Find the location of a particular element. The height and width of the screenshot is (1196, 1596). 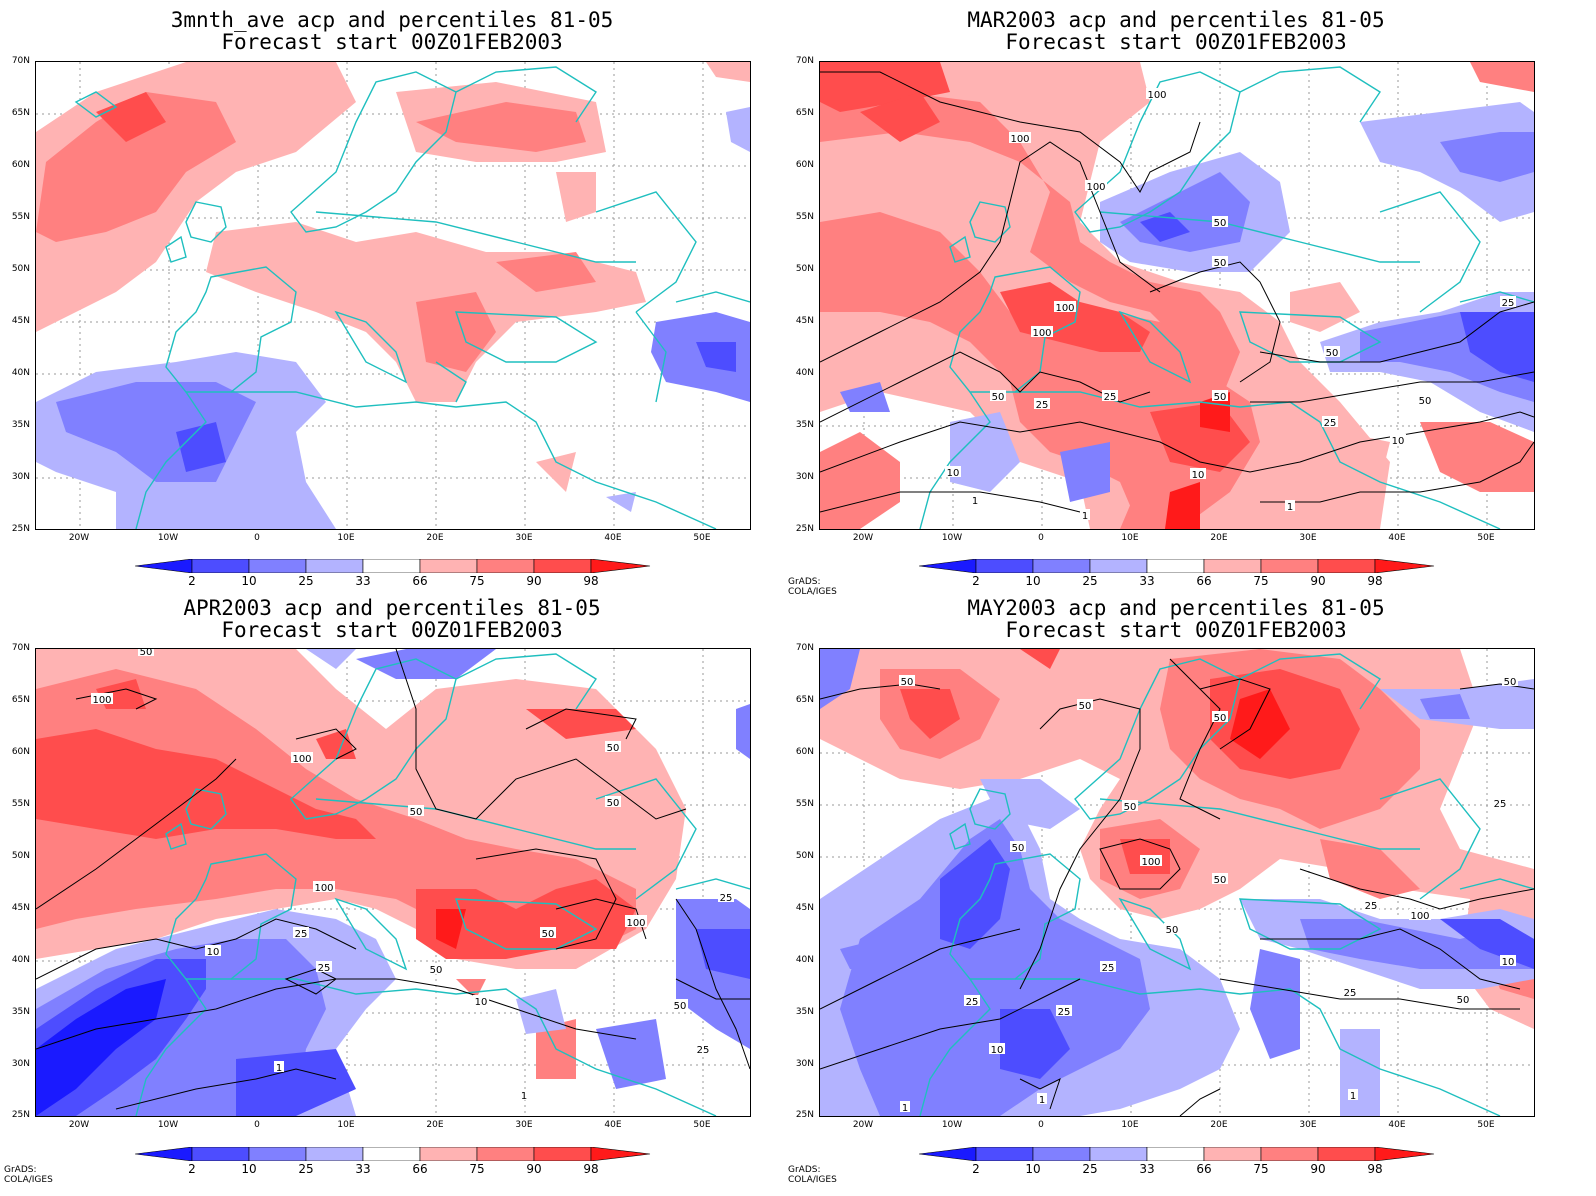

panel-title: 3mnth_ave acp and percentiles 81-05 is located at coordinates (392, 20).